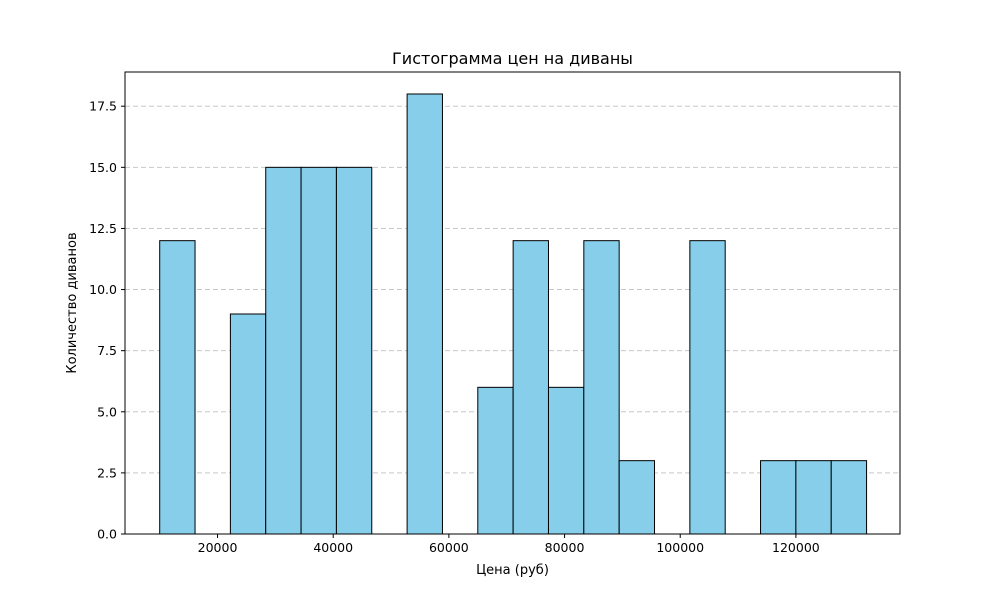  I want to click on y-tick-label: 5.0, so click(107, 411).